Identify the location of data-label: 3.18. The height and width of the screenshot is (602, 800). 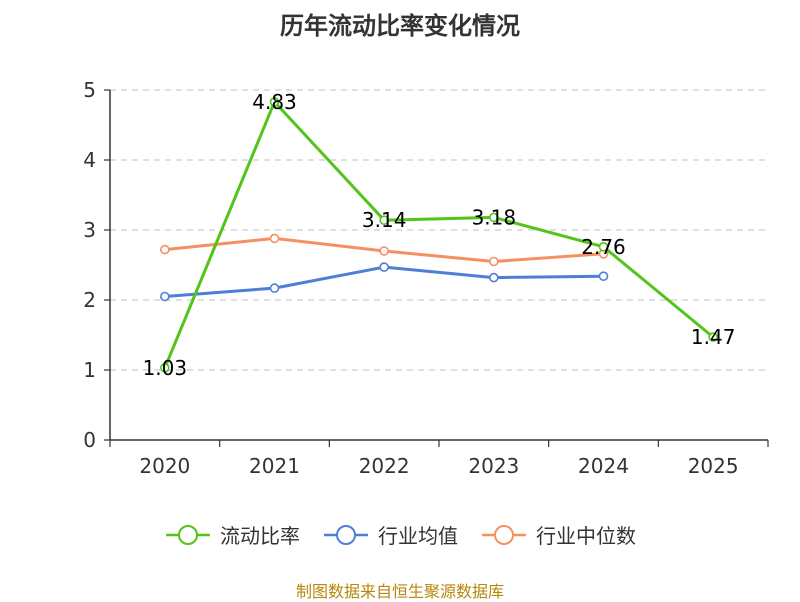
(494, 217).